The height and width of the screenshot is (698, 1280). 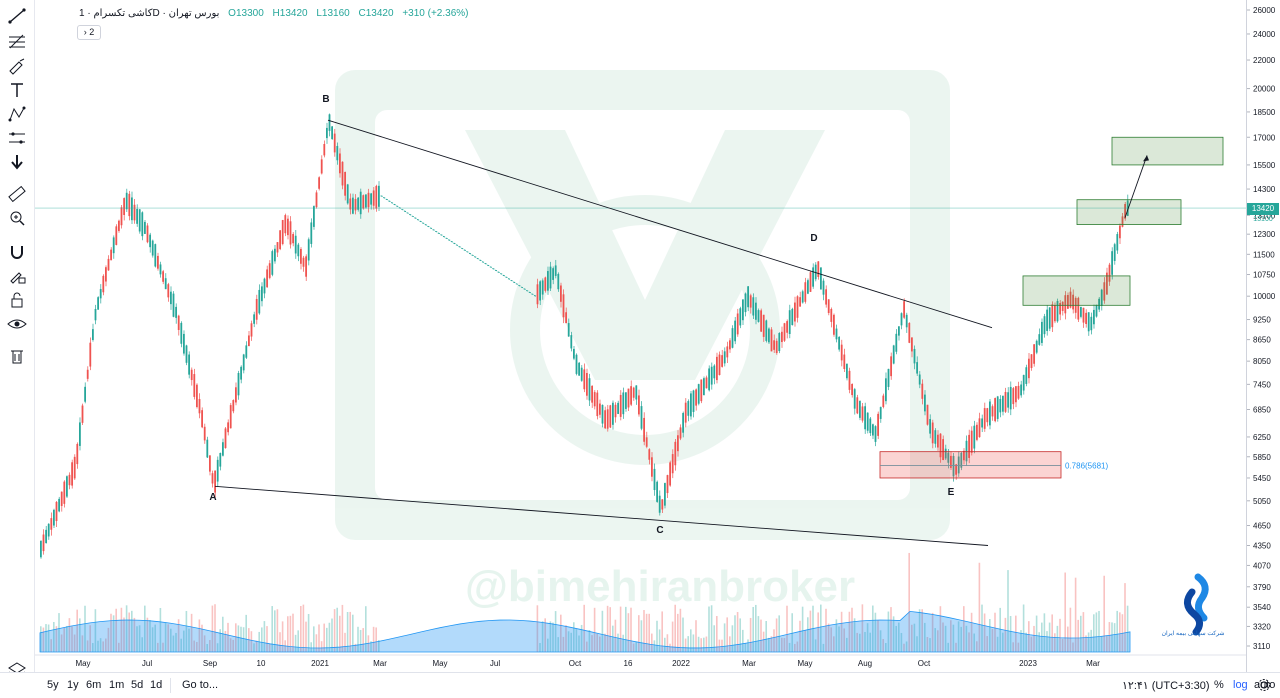 I want to click on range-5y-button: 5y, so click(x=53, y=685).